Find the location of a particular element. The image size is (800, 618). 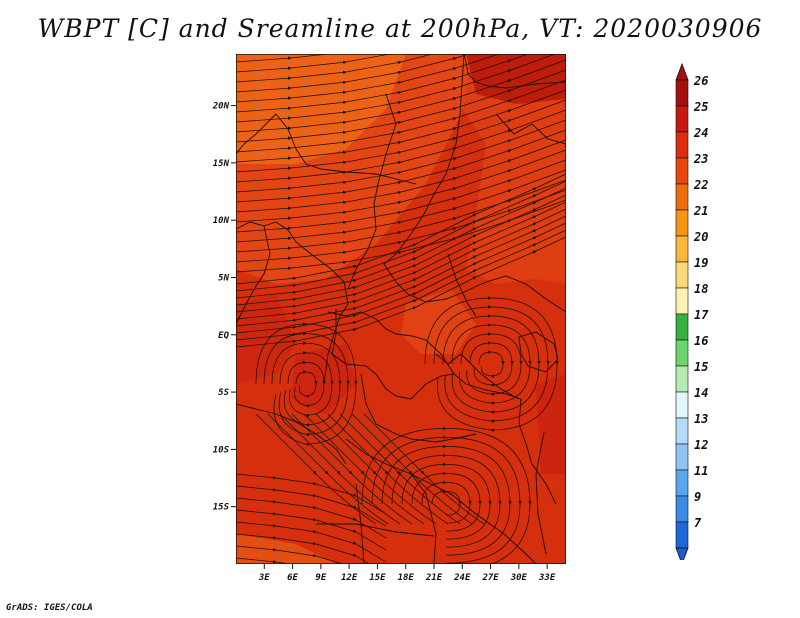

colorbar-label: 12 is located at coordinates (701, 445).